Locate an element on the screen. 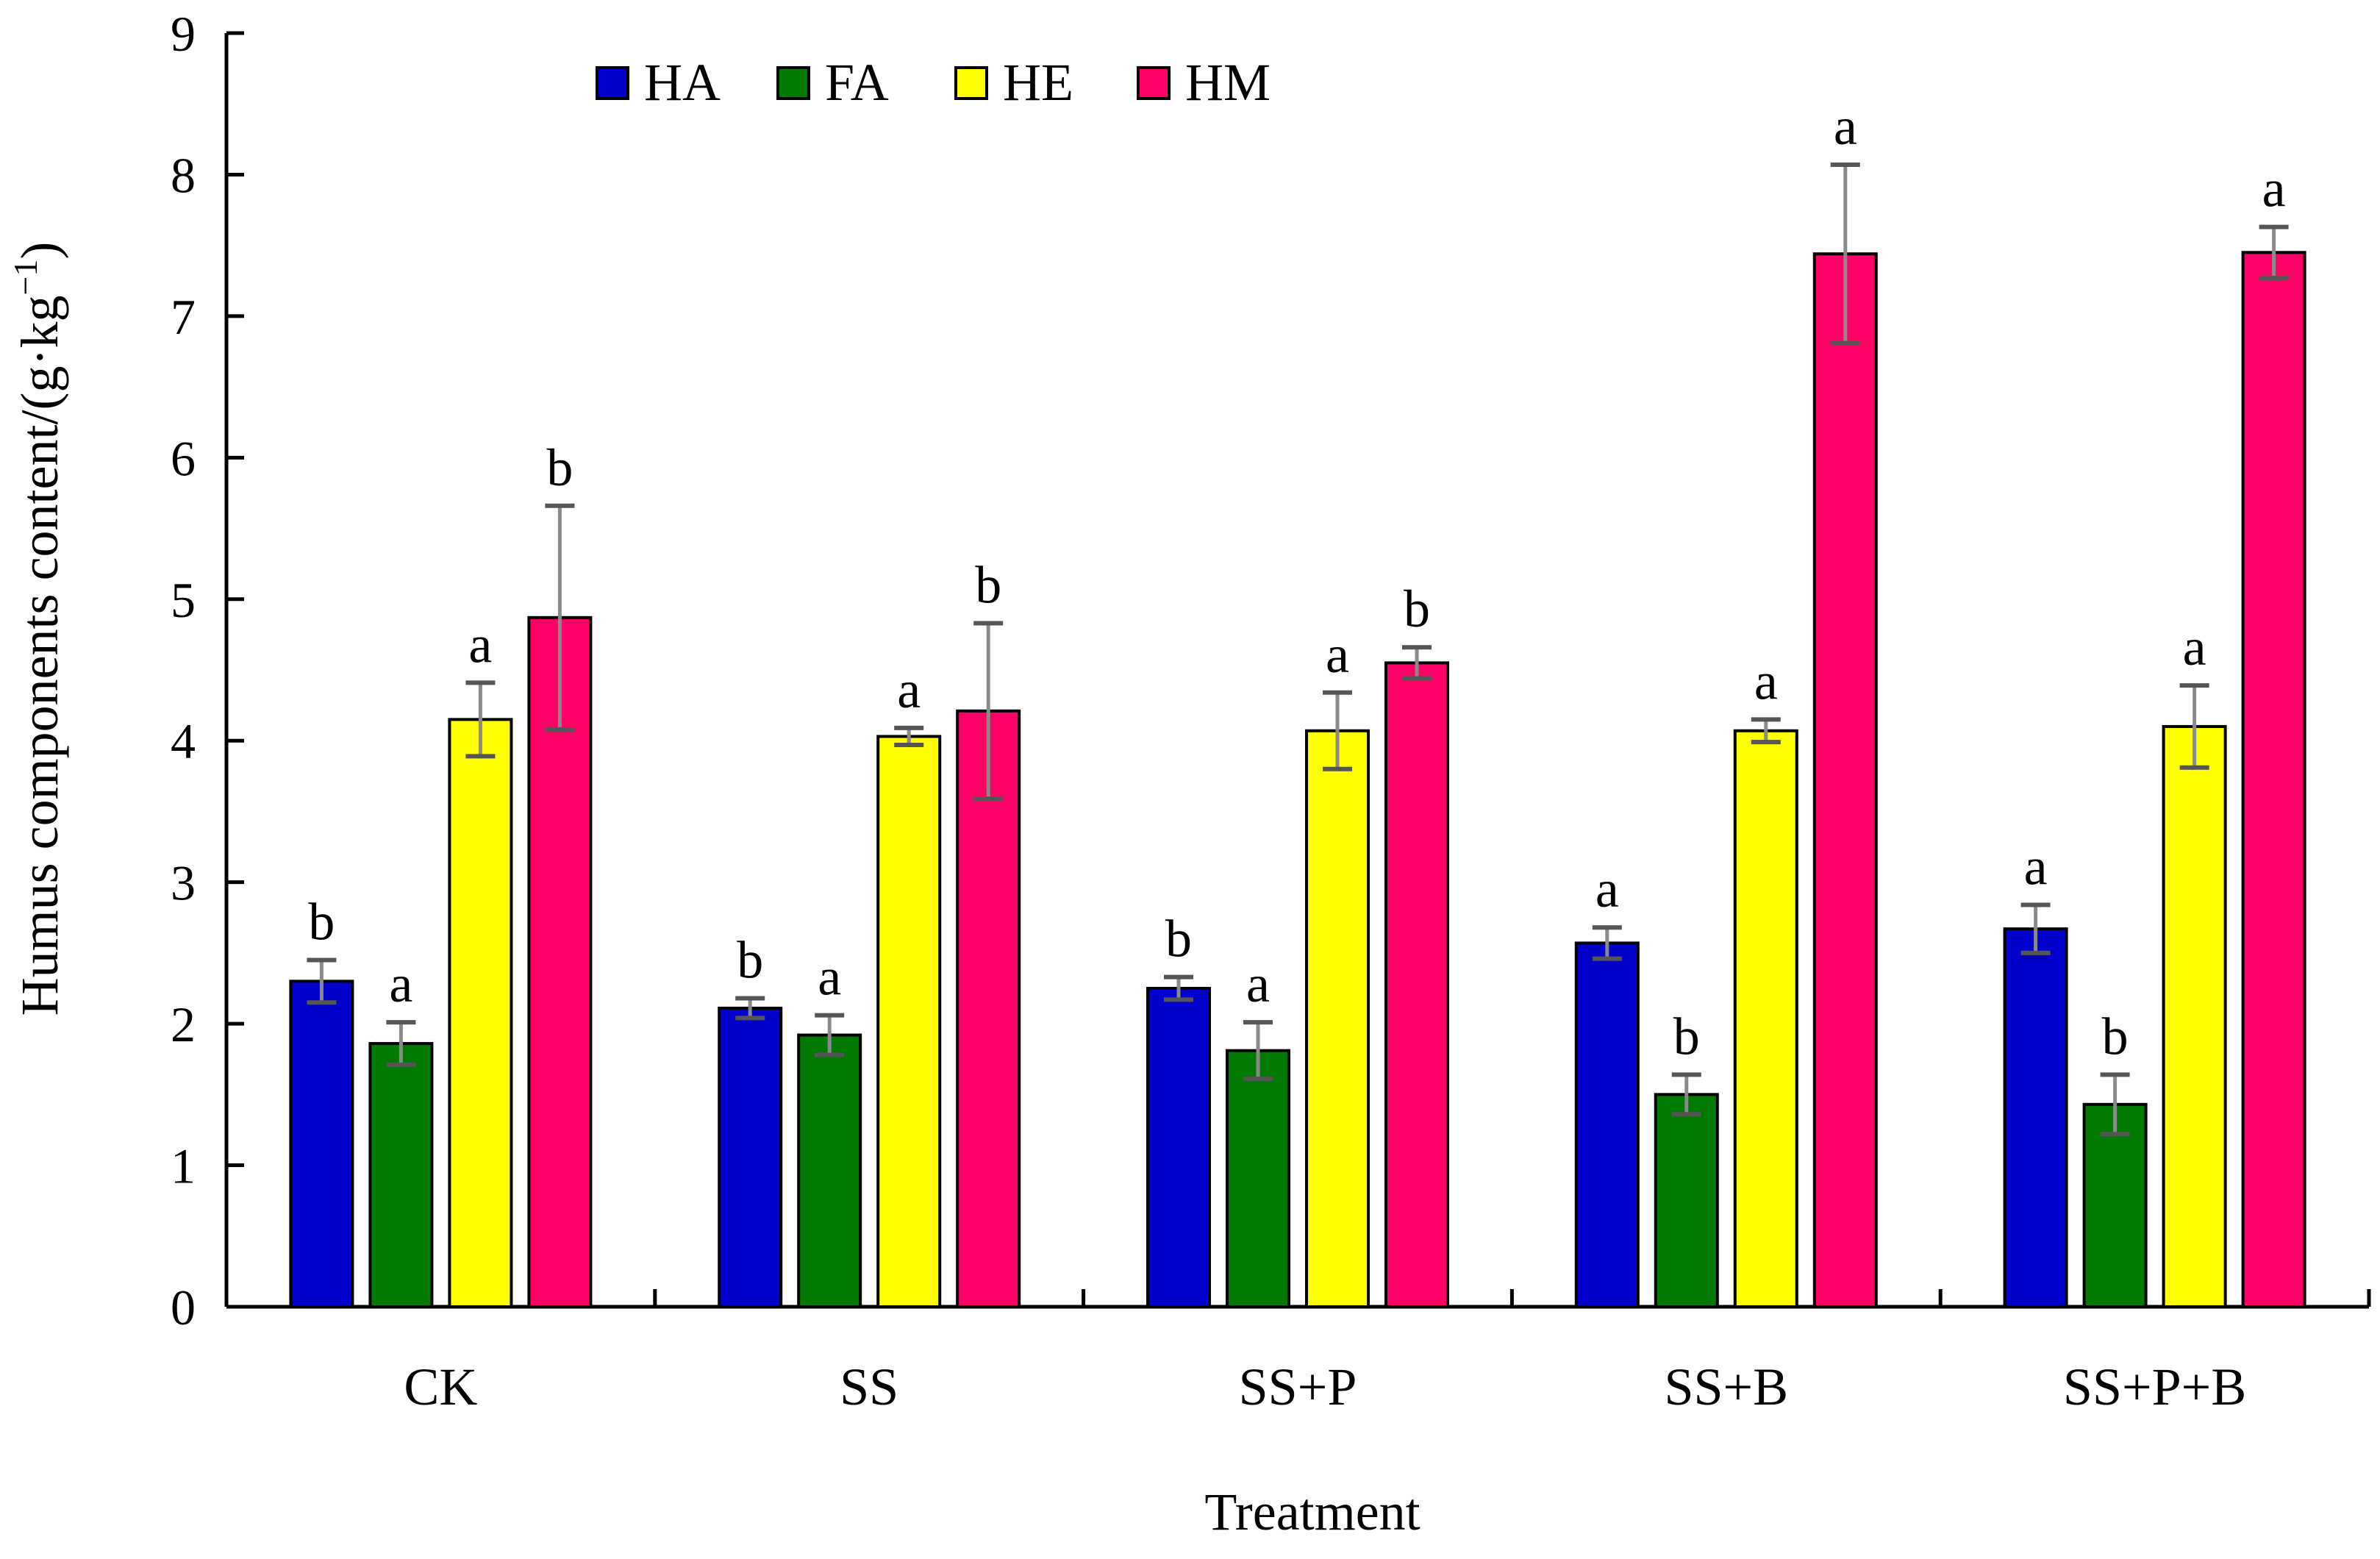 This screenshot has width=2380, height=1559. y-axis-title-main: Humus components content/(g·kg is located at coordinates (39, 656).